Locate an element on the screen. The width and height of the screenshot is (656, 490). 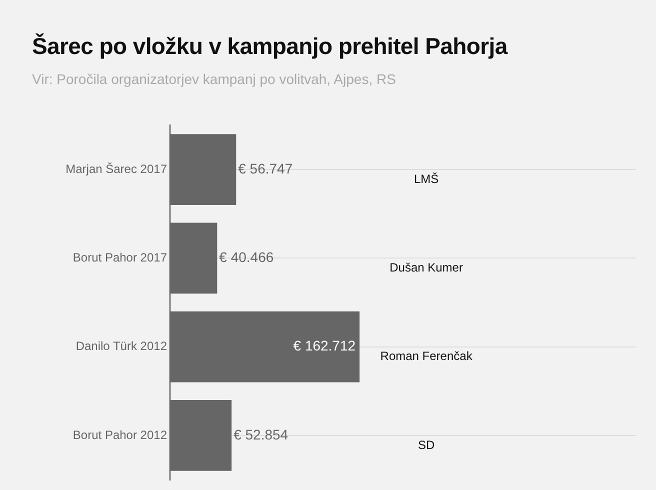
data-label: € 56.747 is located at coordinates (265, 168).